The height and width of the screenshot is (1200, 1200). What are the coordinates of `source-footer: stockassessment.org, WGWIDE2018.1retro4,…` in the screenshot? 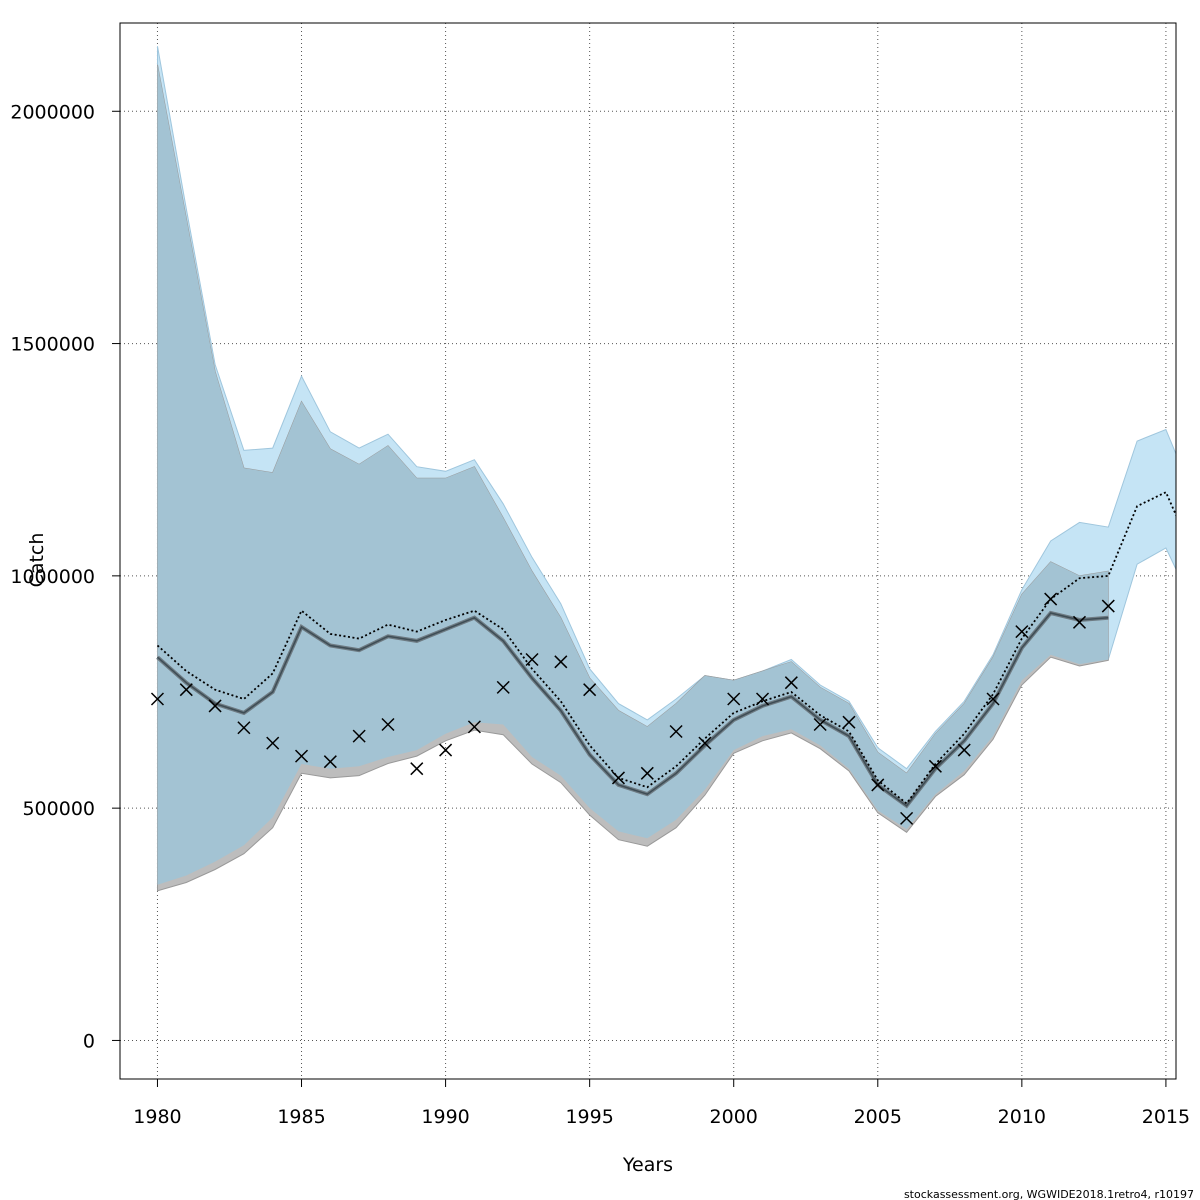 It's located at (1049, 1194).